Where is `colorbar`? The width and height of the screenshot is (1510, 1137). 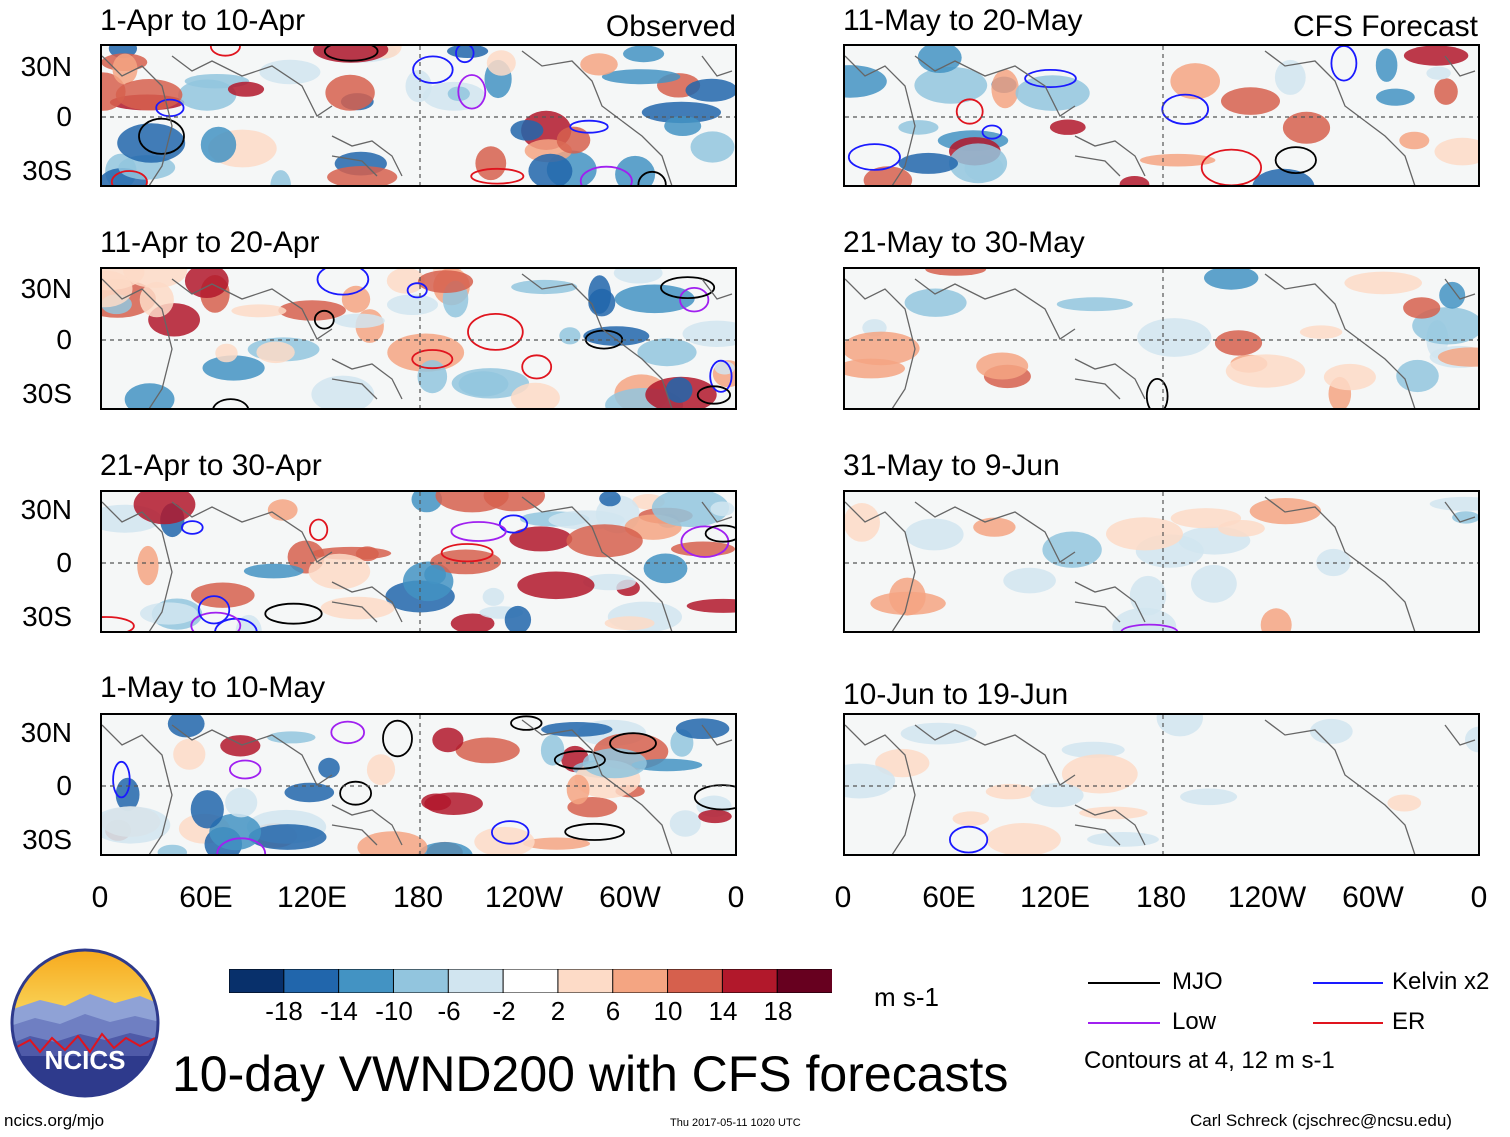 colorbar is located at coordinates (530, 981).